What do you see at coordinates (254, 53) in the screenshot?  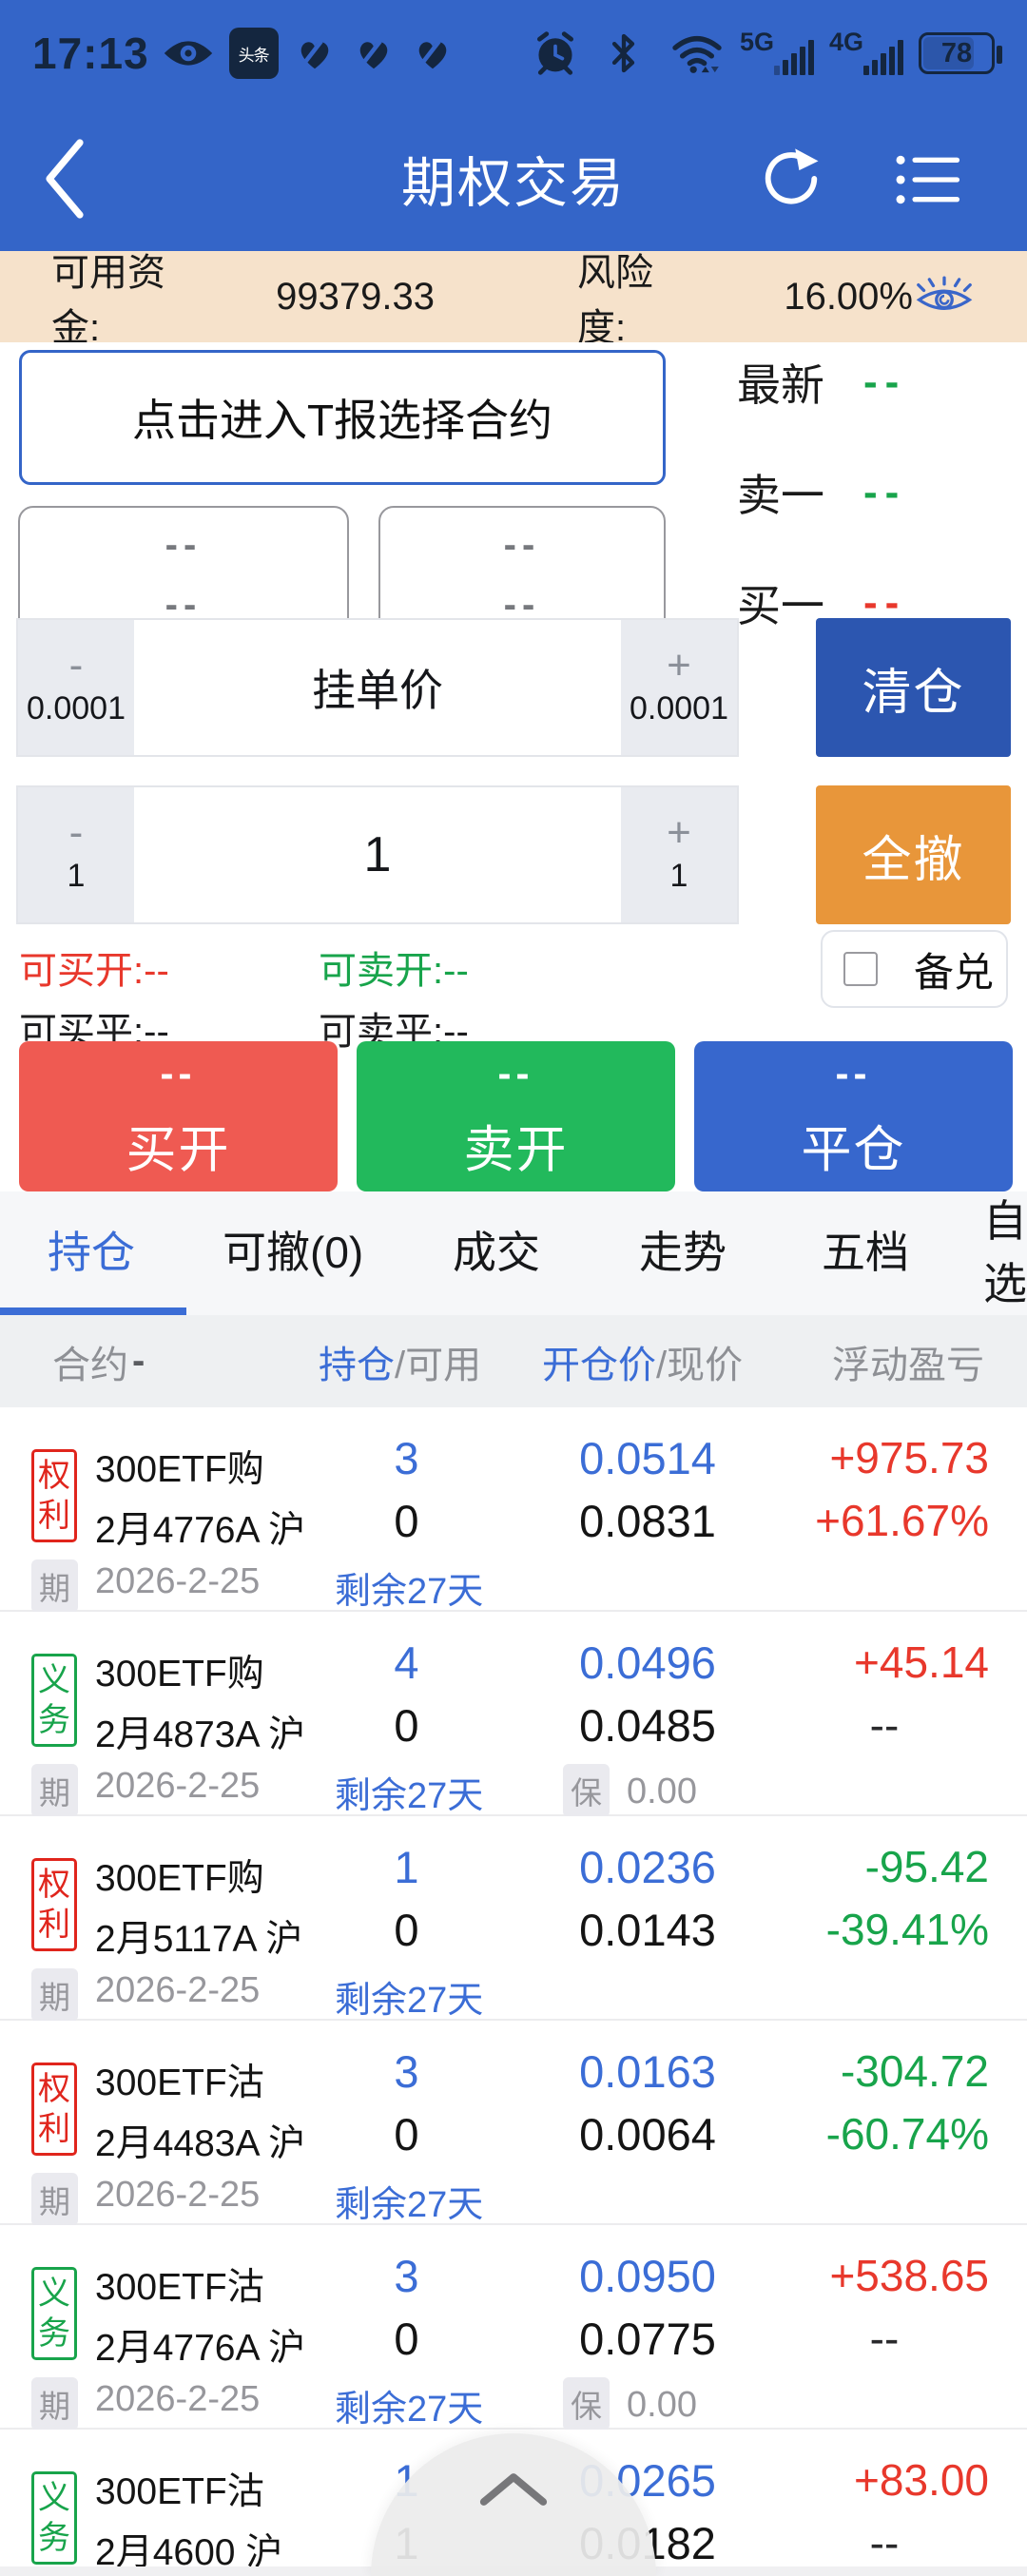 I see `toutiao-app-icon: 头条` at bounding box center [254, 53].